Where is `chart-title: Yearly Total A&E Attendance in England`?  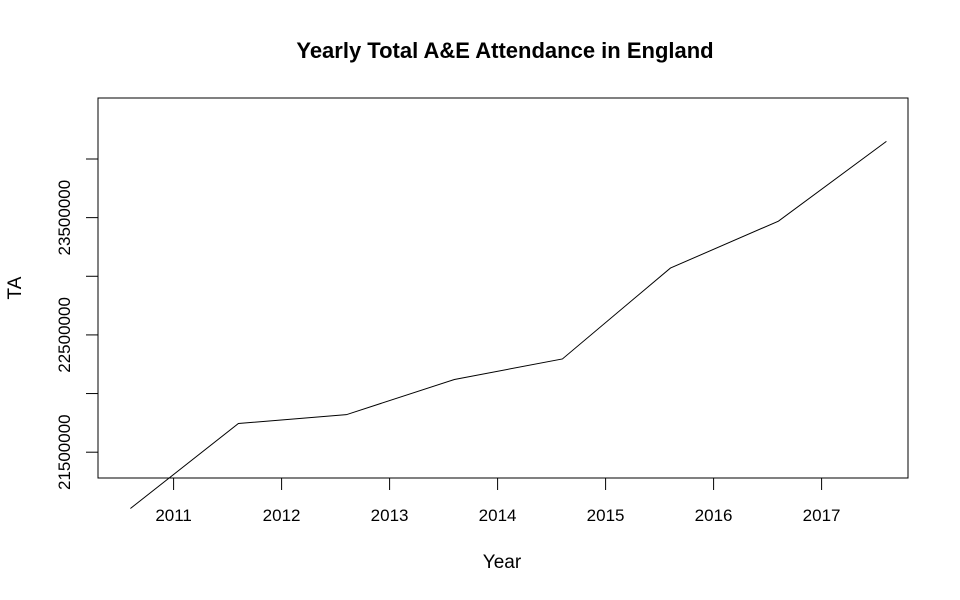
chart-title: Yearly Total A&E Attendance in England is located at coordinates (504, 50).